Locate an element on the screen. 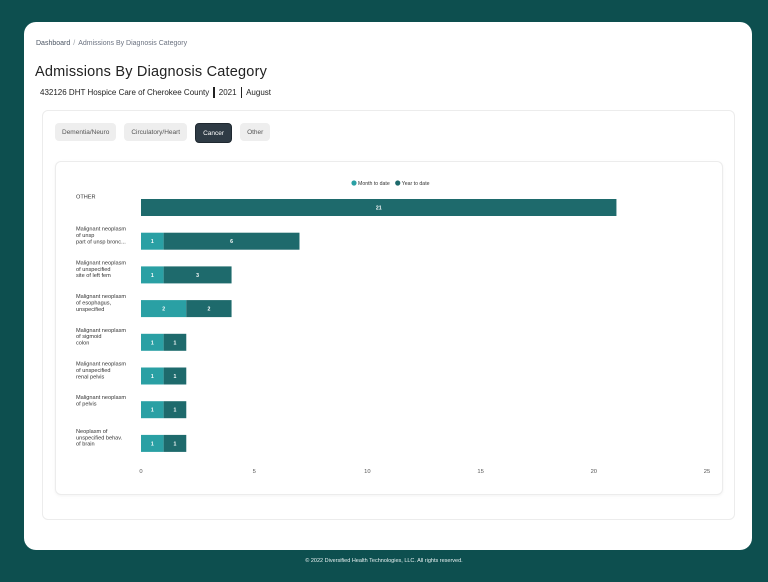 Image resolution: width=768 pixels, height=582 pixels. page-title: Admissions By Diagnosis Category is located at coordinates (151, 72).